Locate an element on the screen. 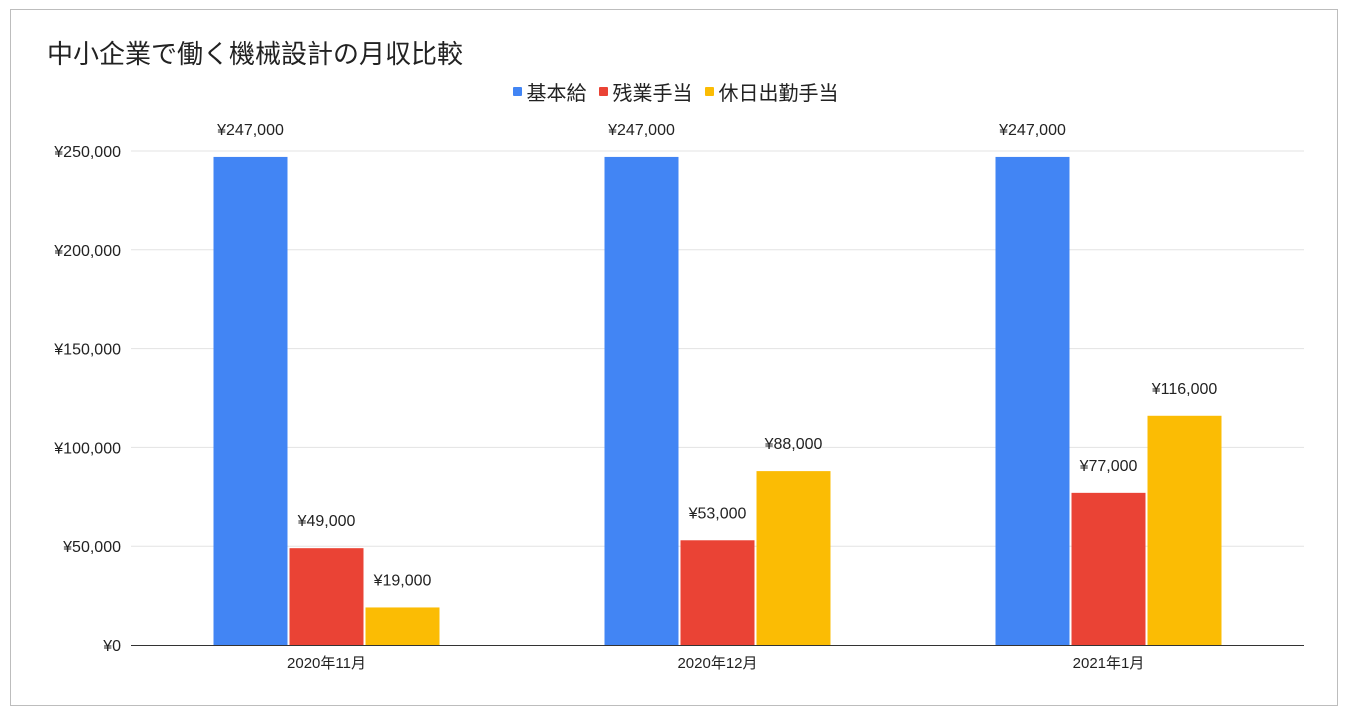  y-tick-label: ¥0 is located at coordinates (111, 646).